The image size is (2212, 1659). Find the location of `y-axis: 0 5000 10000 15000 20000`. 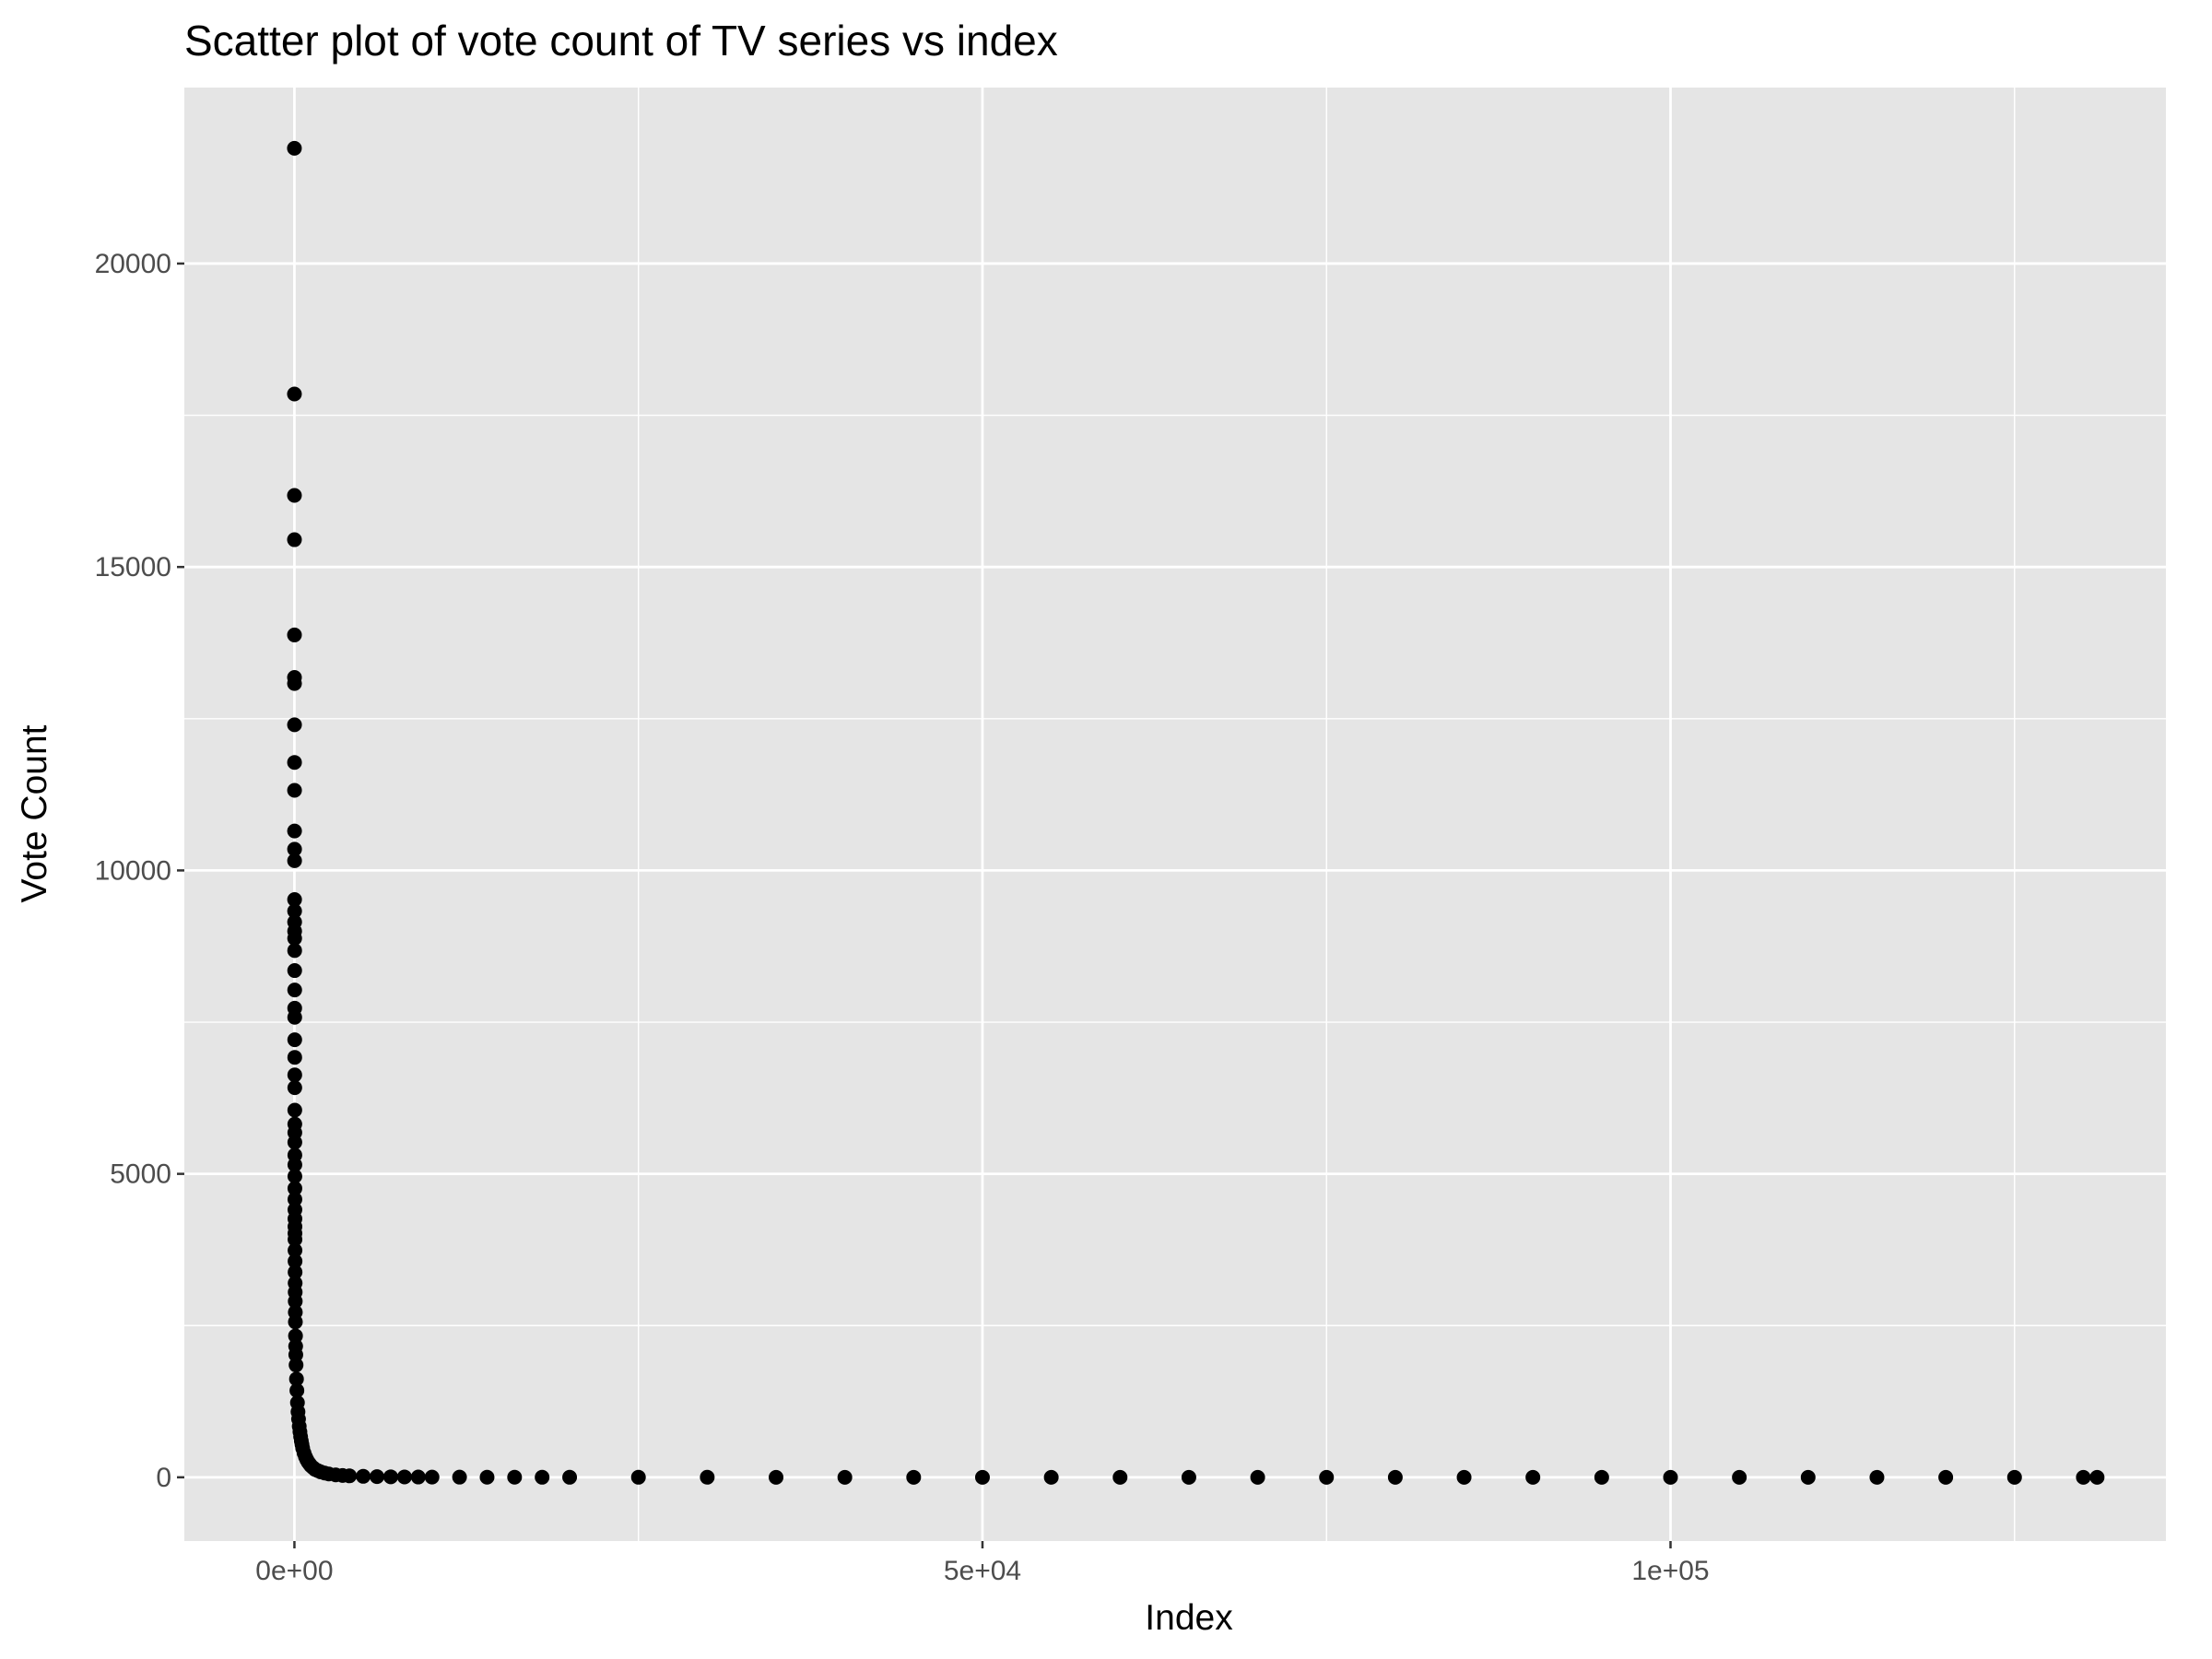

y-axis: 0 5000 10000 15000 20000 is located at coordinates (139, 871).